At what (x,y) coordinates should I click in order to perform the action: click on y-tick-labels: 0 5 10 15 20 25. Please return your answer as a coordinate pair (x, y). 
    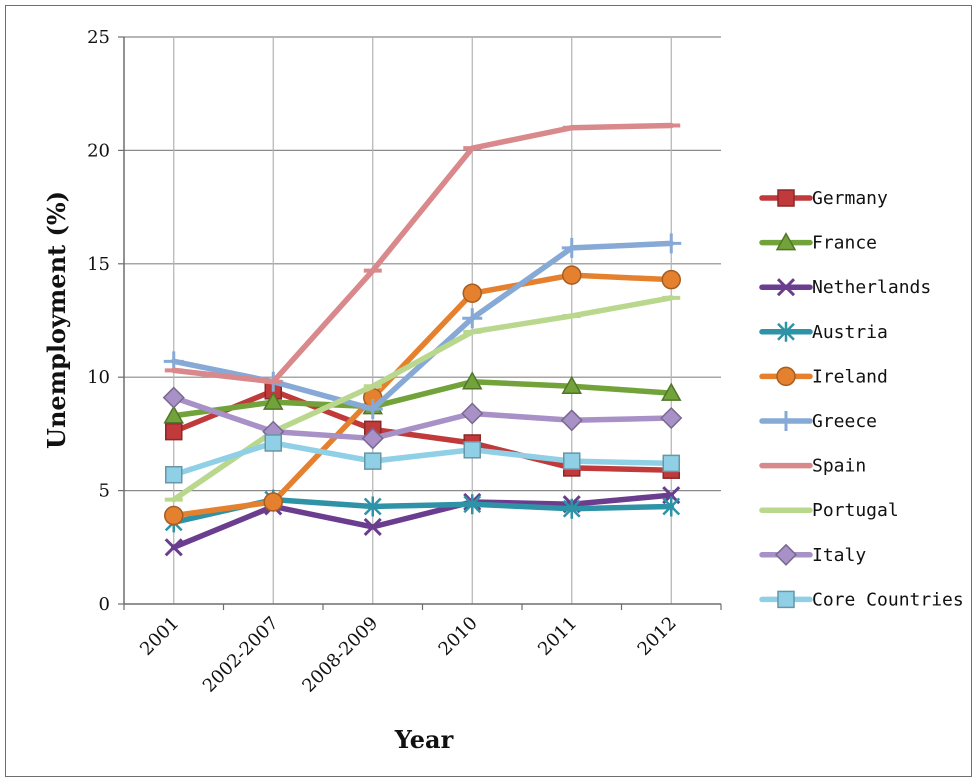
    Looking at the image, I should click on (98, 321).